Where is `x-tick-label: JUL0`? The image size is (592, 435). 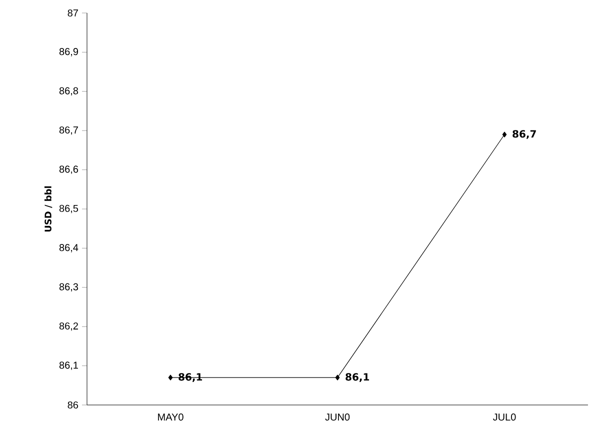 x-tick-label: JUL0 is located at coordinates (504, 417).